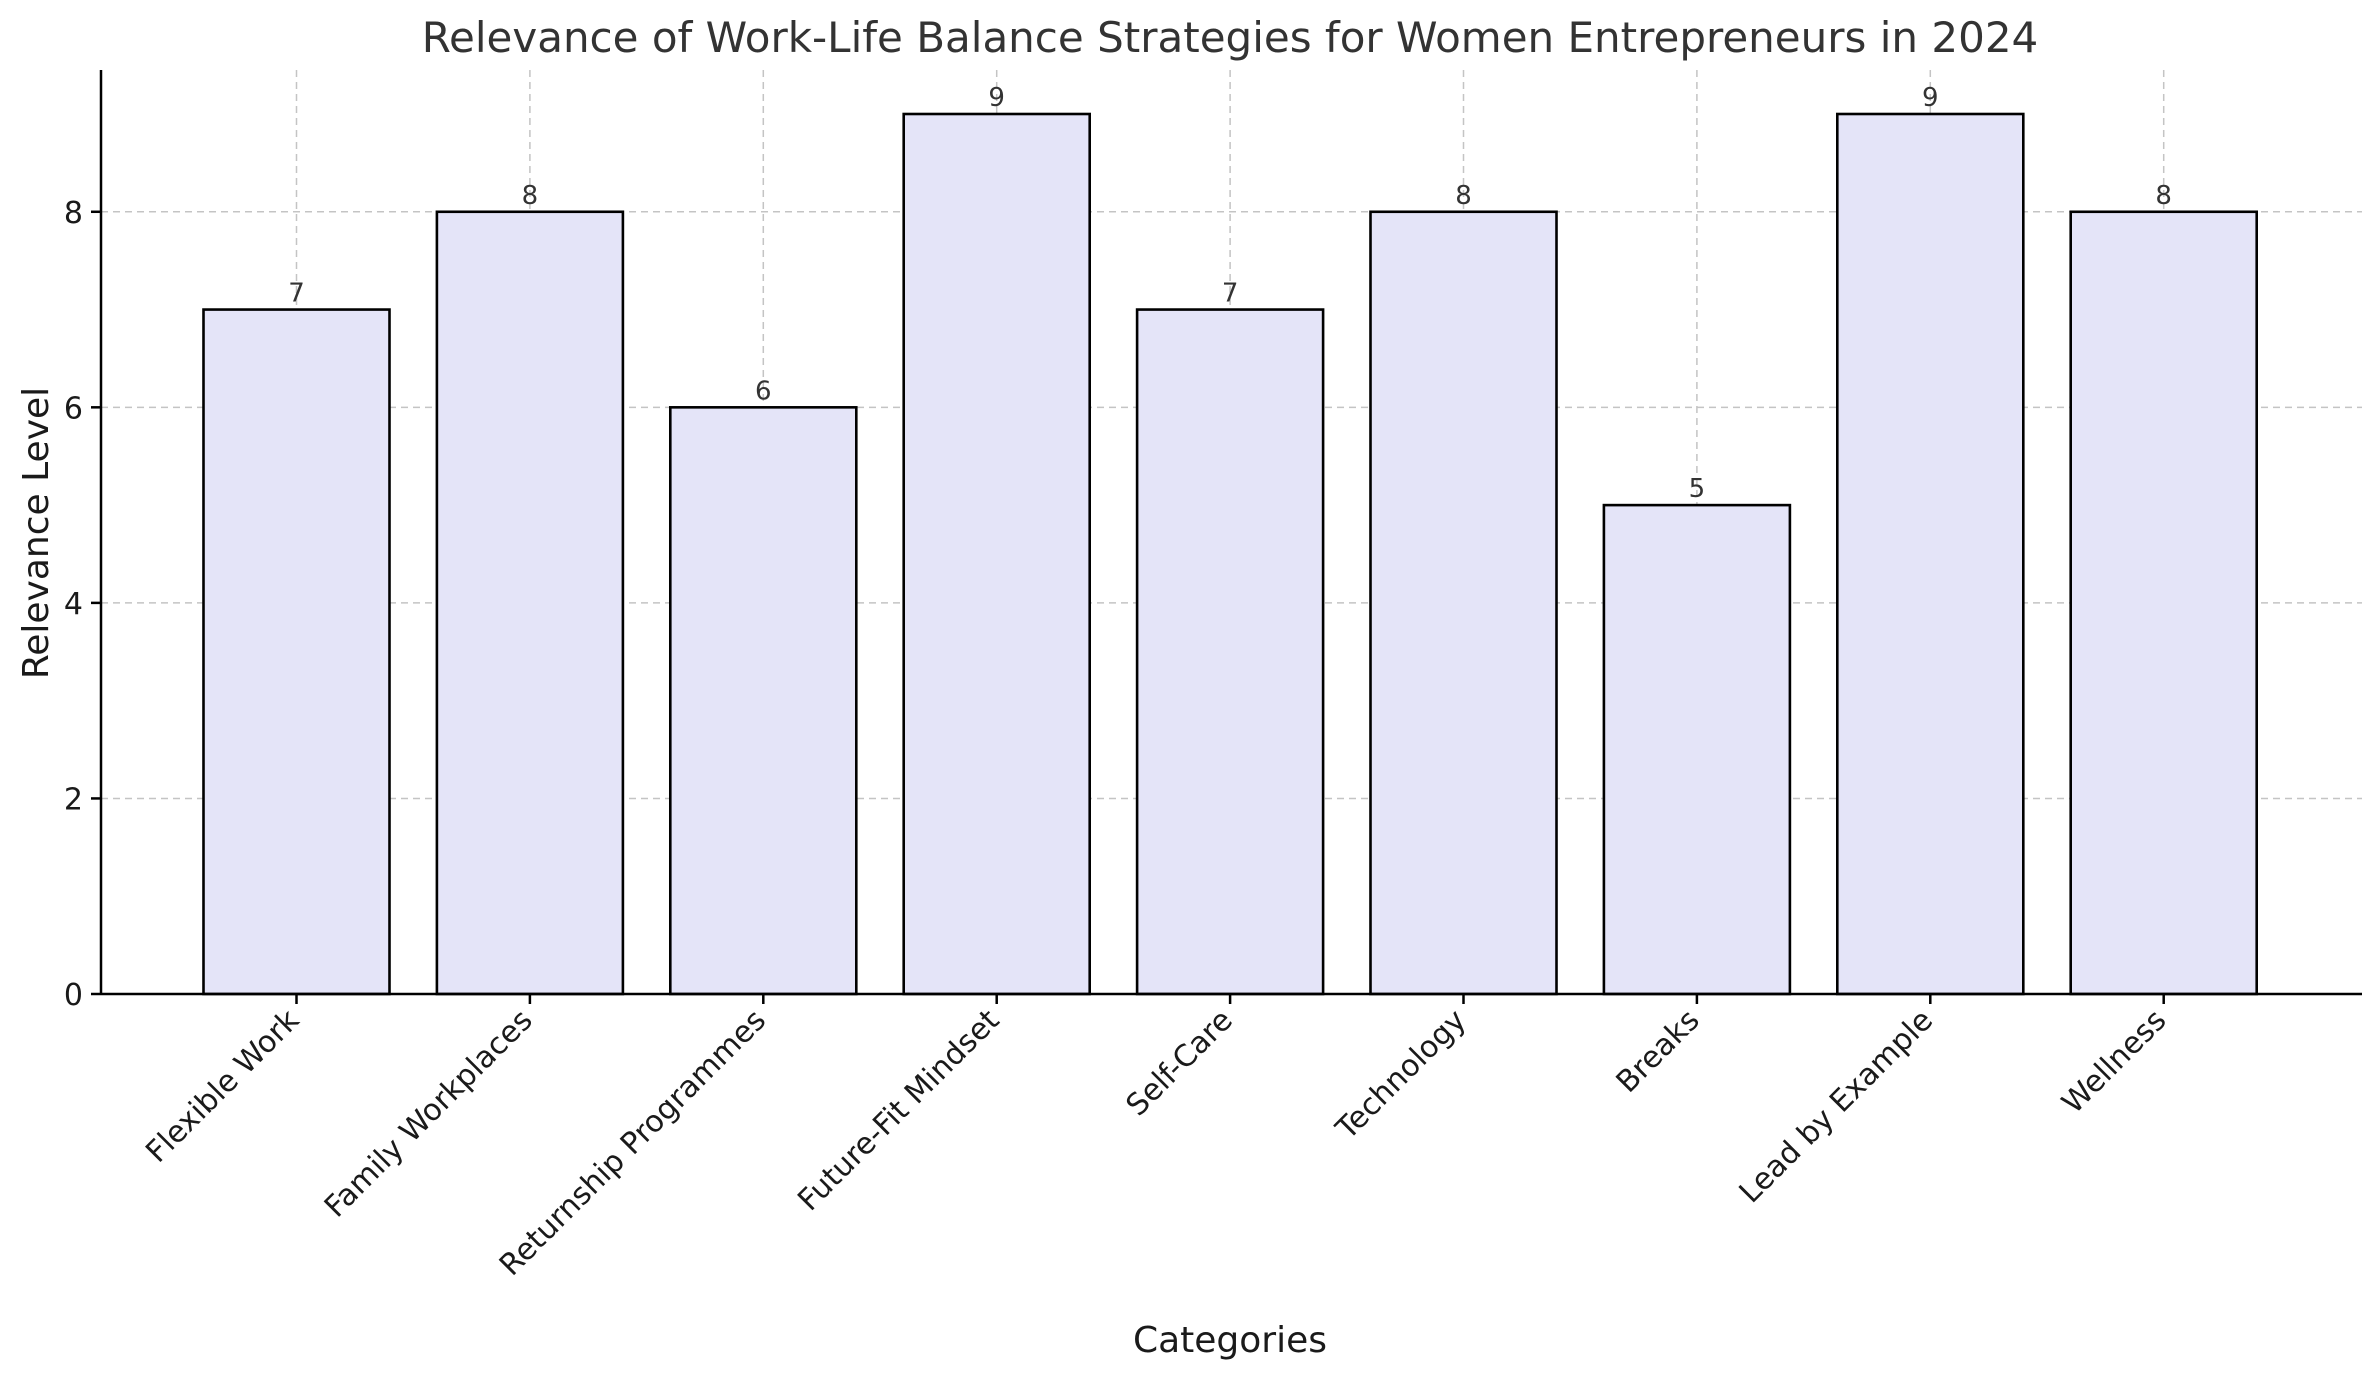 This screenshot has height=1380, width=2379. Describe the element at coordinates (73, 799) in the screenshot. I see `y-tick-label: 2` at that location.